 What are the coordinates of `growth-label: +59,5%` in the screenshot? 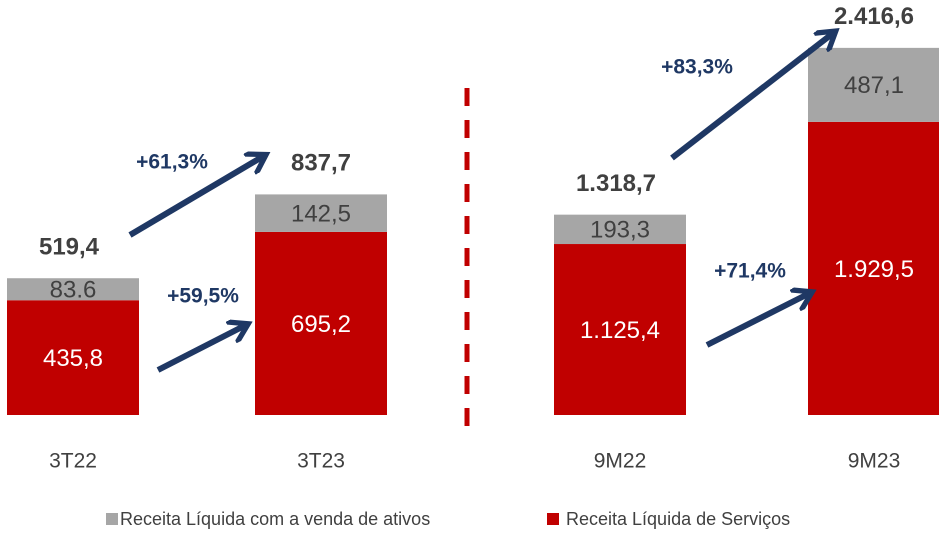 It's located at (203, 296).